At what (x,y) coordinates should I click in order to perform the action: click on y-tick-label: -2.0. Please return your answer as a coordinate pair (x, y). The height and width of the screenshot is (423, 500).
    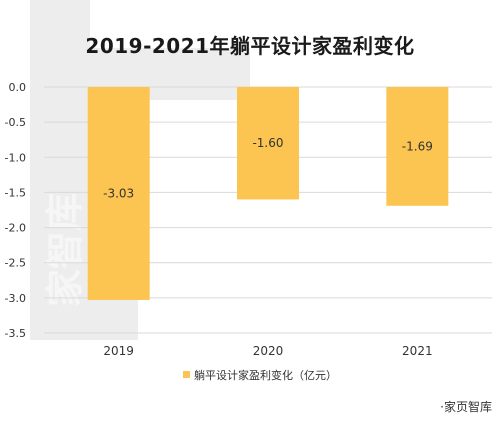
    Looking at the image, I should click on (15, 228).